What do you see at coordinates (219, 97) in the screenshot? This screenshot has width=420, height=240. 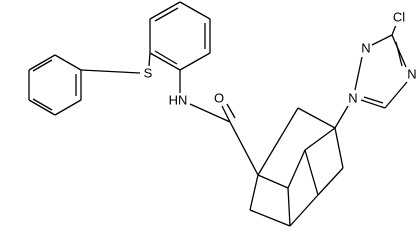 I see `atom-label: O` at bounding box center [219, 97].